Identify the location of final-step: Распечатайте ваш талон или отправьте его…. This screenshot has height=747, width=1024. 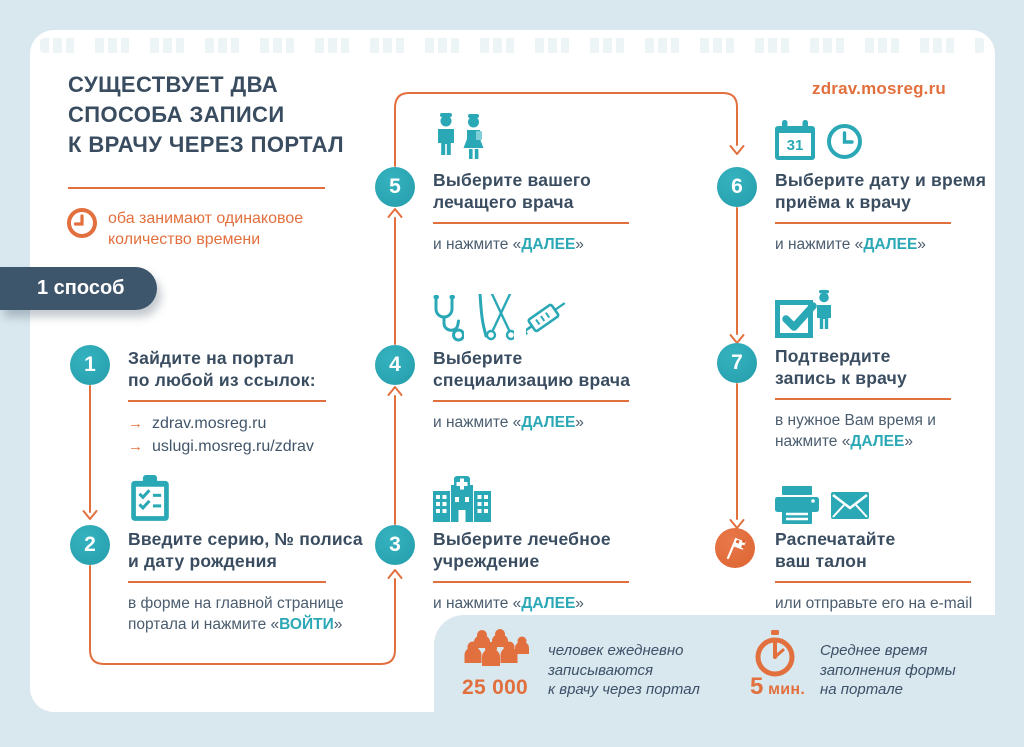
(899, 571).